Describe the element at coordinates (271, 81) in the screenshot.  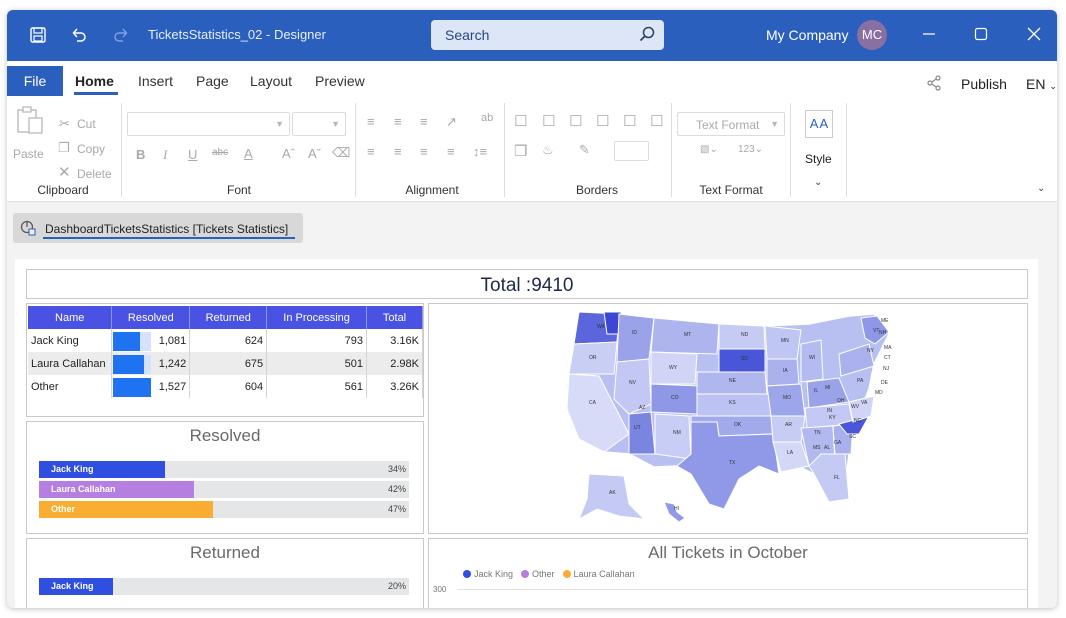
I see `tab-layout: Layout` at that location.